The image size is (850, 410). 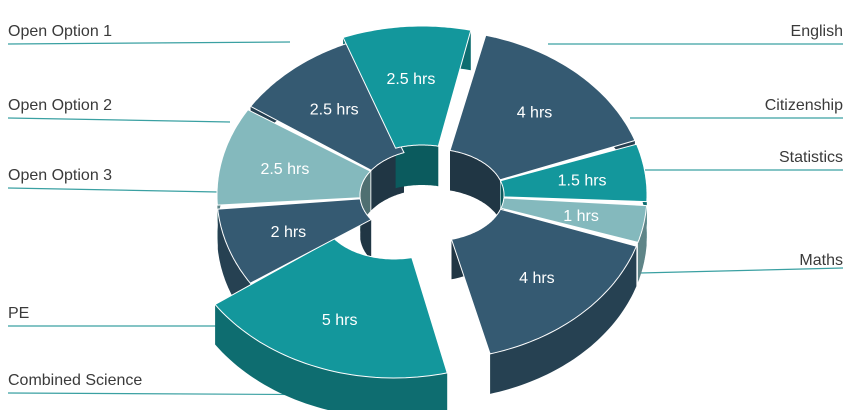 I want to click on slice-inner-wall-english, so click(x=475, y=185).